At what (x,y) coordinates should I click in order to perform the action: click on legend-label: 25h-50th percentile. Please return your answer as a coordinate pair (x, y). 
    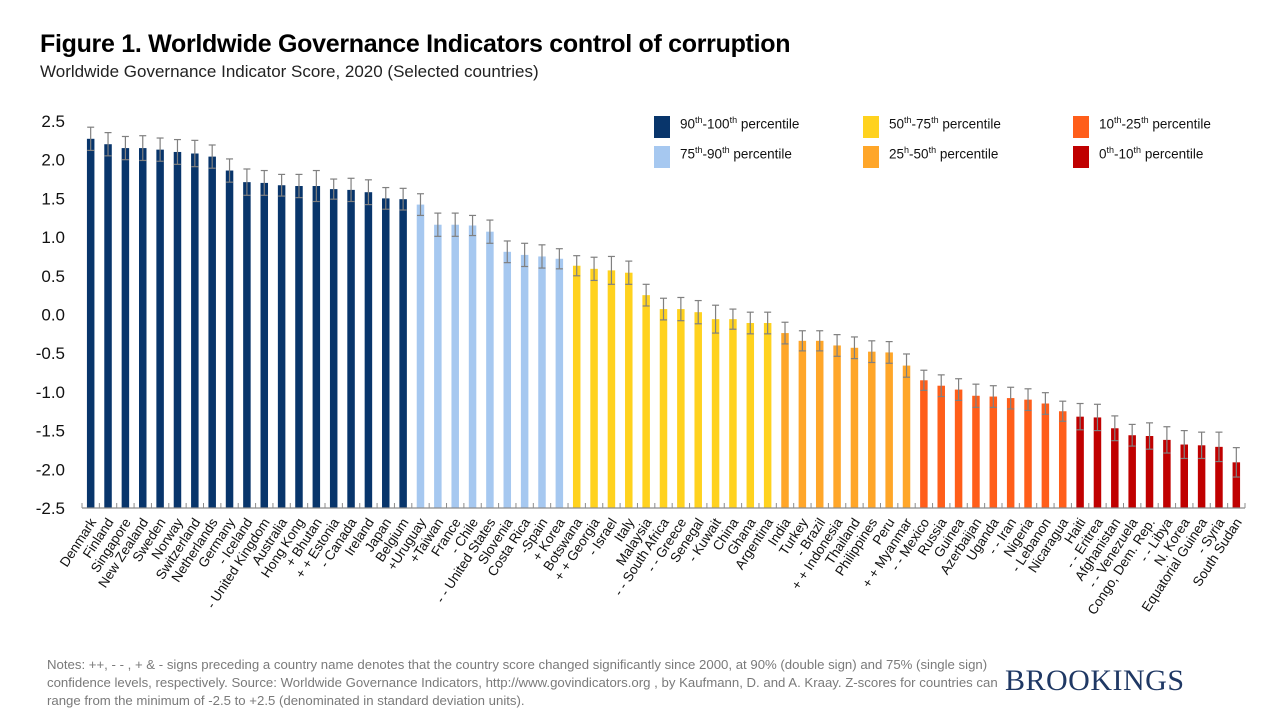
    Looking at the image, I should click on (943, 153).